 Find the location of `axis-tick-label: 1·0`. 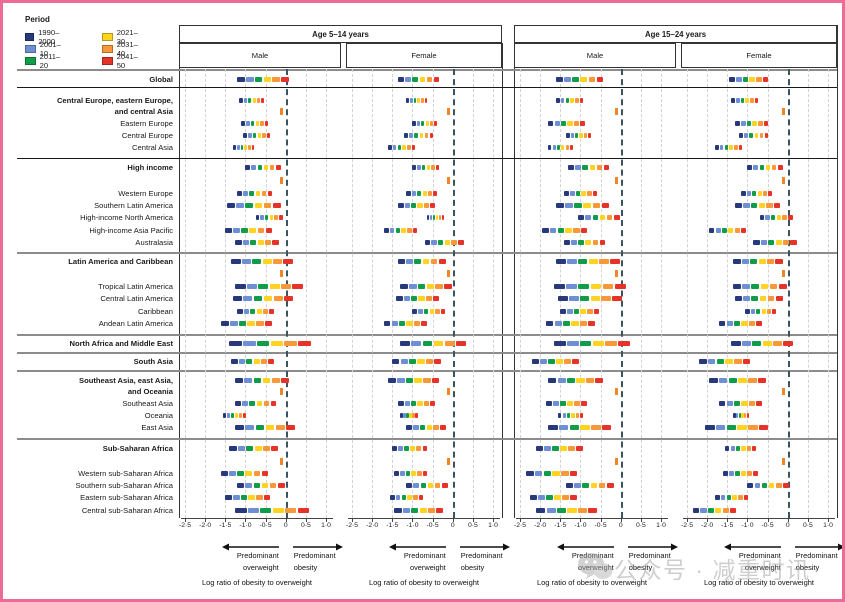

axis-tick-label: 1·0 is located at coordinates (493, 525).